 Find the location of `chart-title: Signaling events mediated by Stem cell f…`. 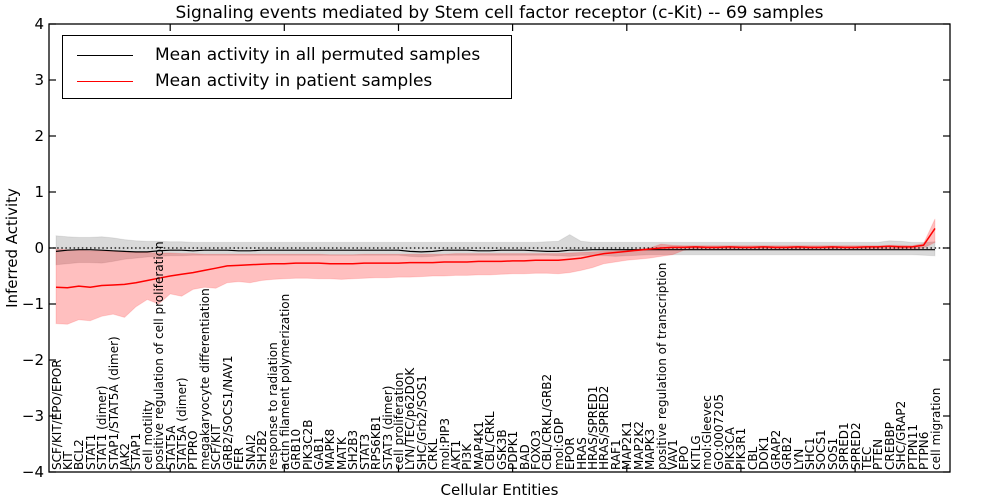

chart-title: Signaling events mediated by Stem cell f… is located at coordinates (499, 13).